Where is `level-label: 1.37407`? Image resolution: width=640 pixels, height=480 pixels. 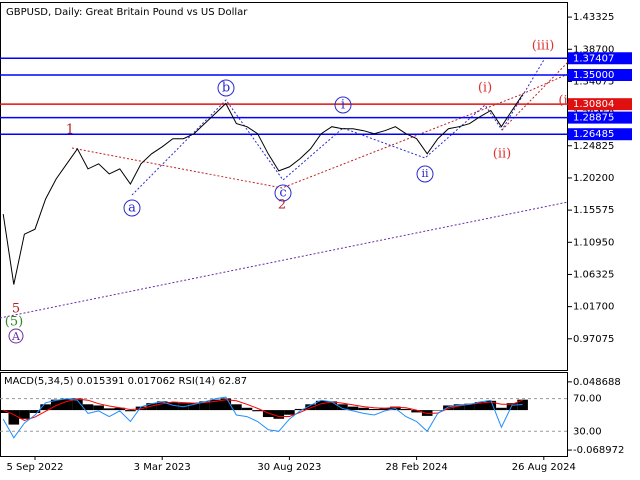
level-label: 1.37407 is located at coordinates (593, 58).